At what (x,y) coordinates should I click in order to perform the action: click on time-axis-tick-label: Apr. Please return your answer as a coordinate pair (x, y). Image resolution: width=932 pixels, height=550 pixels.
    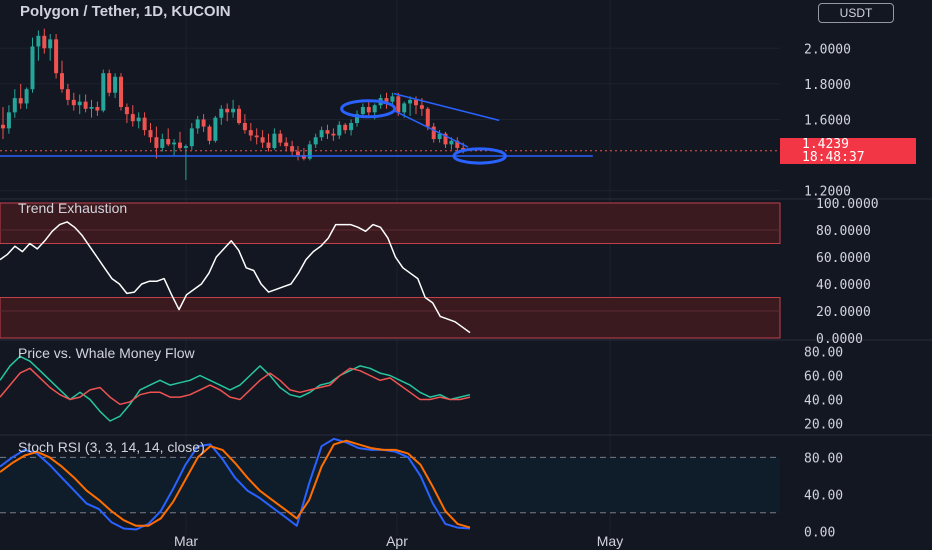
    Looking at the image, I should click on (397, 541).